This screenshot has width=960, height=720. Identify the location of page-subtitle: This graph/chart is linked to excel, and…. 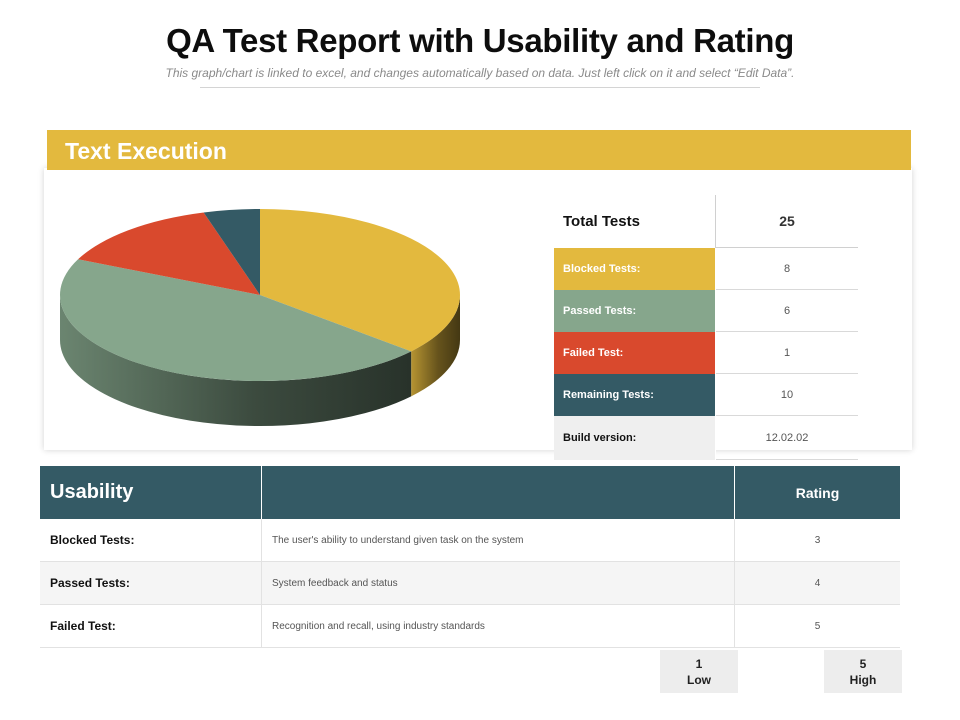
(480, 73).